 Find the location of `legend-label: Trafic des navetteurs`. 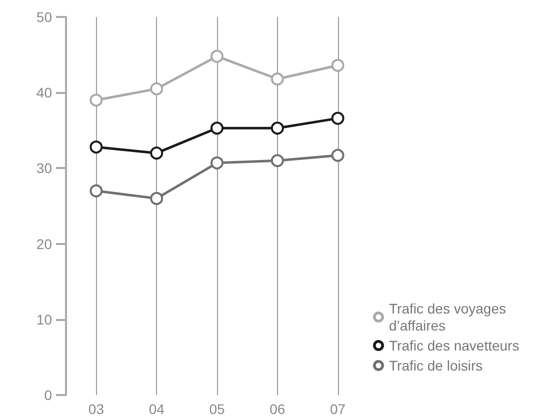

legend-label: Trafic des navetteurs is located at coordinates (454, 346).